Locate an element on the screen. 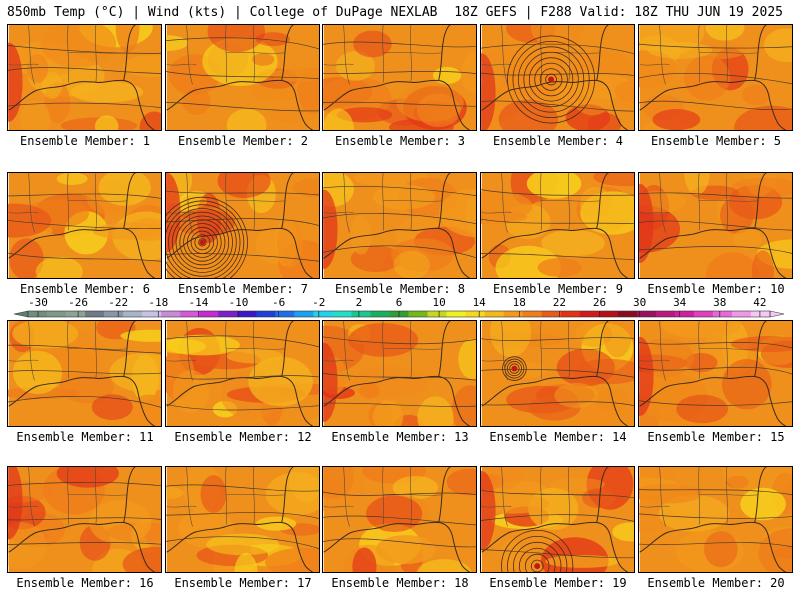 Image resolution: width=800 pixels, height=600 pixels. colorbar-tick-label: 30 is located at coordinates (639, 302).